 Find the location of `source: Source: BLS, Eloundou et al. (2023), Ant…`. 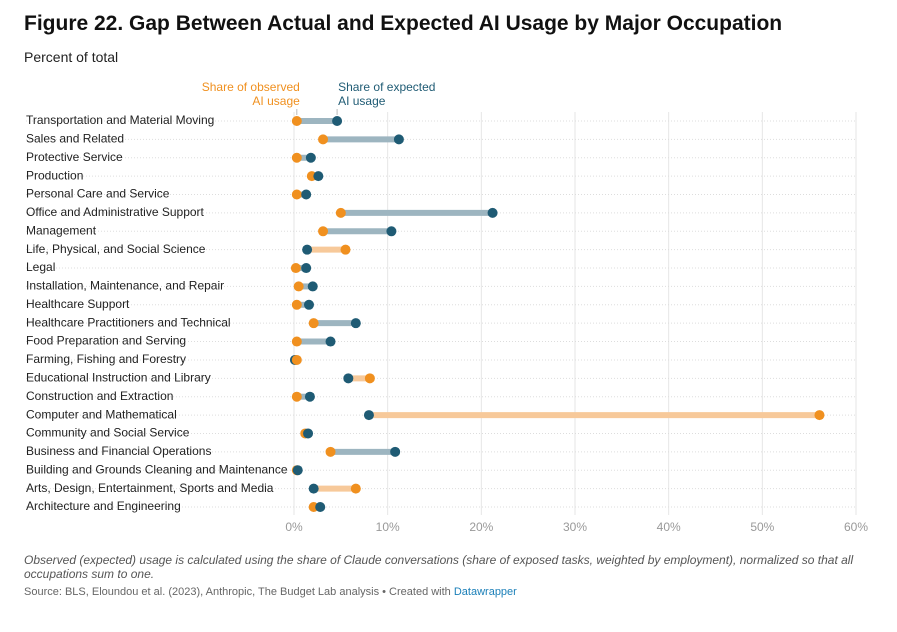

source: Source: BLS, Eloundou et al. (2023), Ant… is located at coordinates (270, 592).